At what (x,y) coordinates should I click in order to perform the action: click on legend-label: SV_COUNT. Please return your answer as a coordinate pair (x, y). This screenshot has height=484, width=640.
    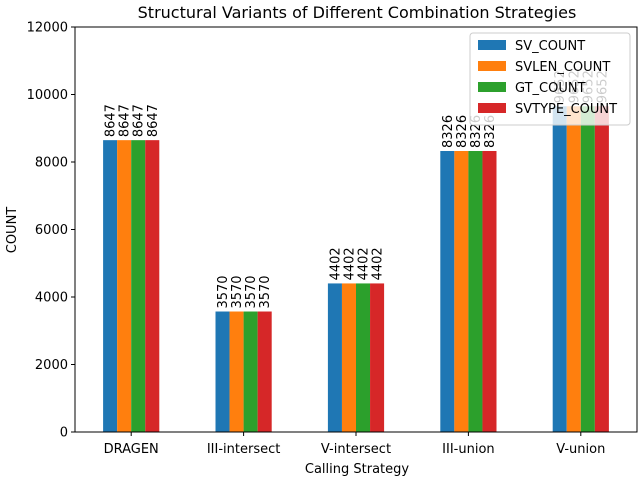
    Looking at the image, I should click on (550, 46).